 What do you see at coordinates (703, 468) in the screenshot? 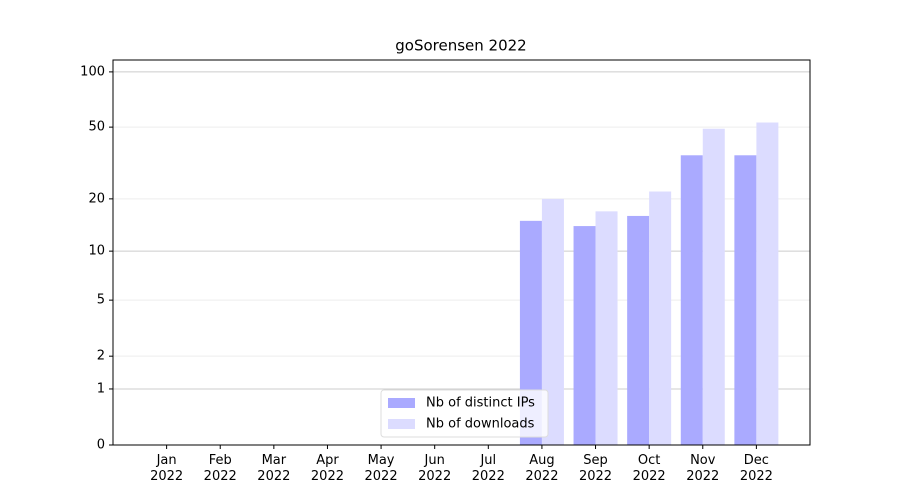
I see `x-tick-label: Nov 2022` at bounding box center [703, 468].